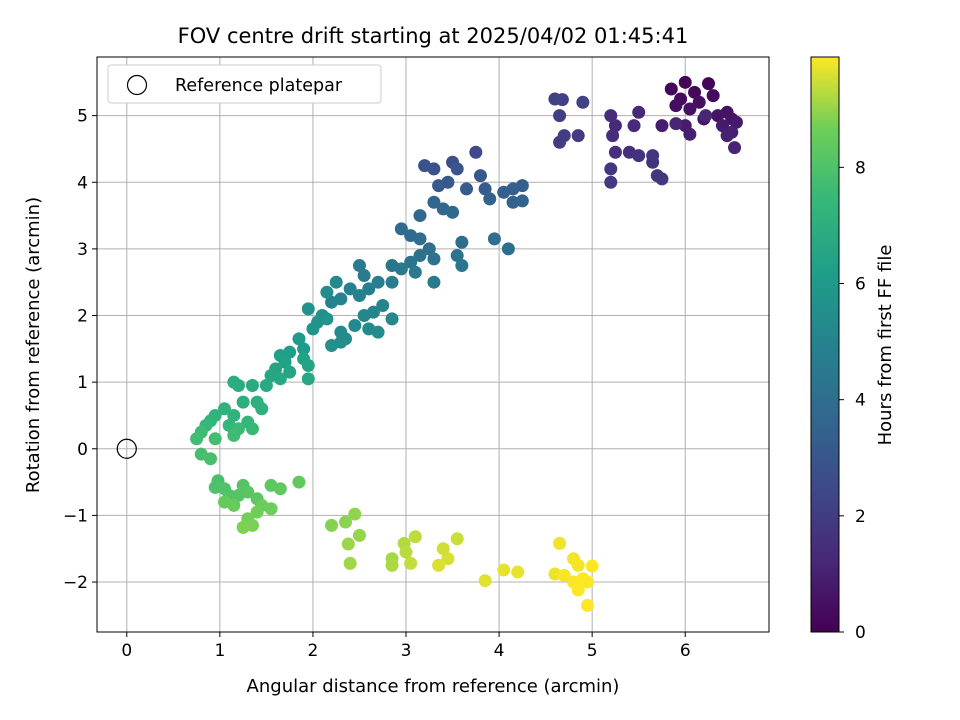 Image resolution: width=960 pixels, height=720 pixels. I want to click on colorbar-ticks: 0 2 4 6 8, so click(852, 400).